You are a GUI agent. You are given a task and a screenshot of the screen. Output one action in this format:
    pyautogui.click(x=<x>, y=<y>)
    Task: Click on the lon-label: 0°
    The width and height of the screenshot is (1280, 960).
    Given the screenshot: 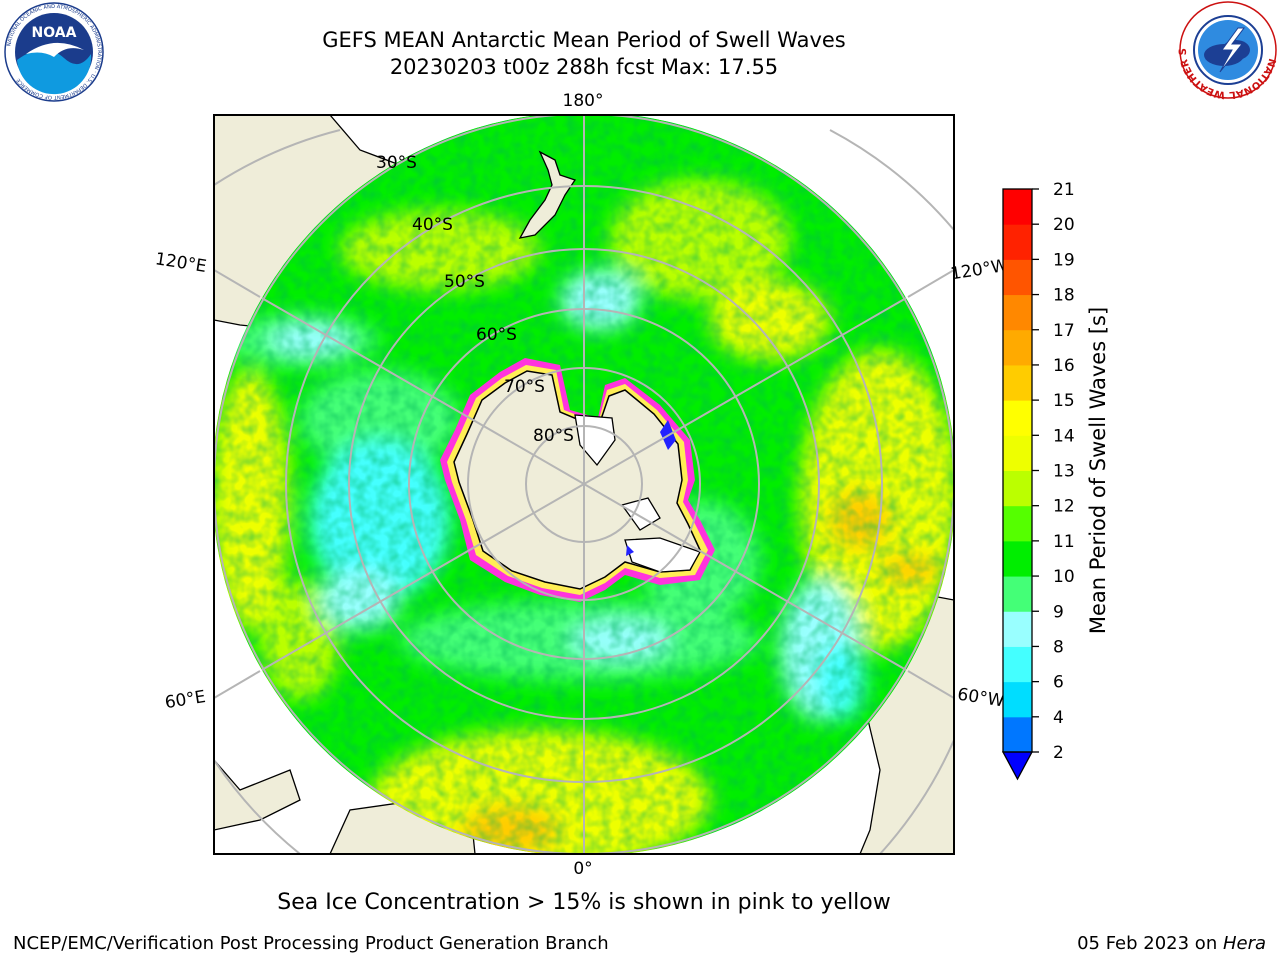 What is the action you would take?
    pyautogui.click(x=582, y=869)
    